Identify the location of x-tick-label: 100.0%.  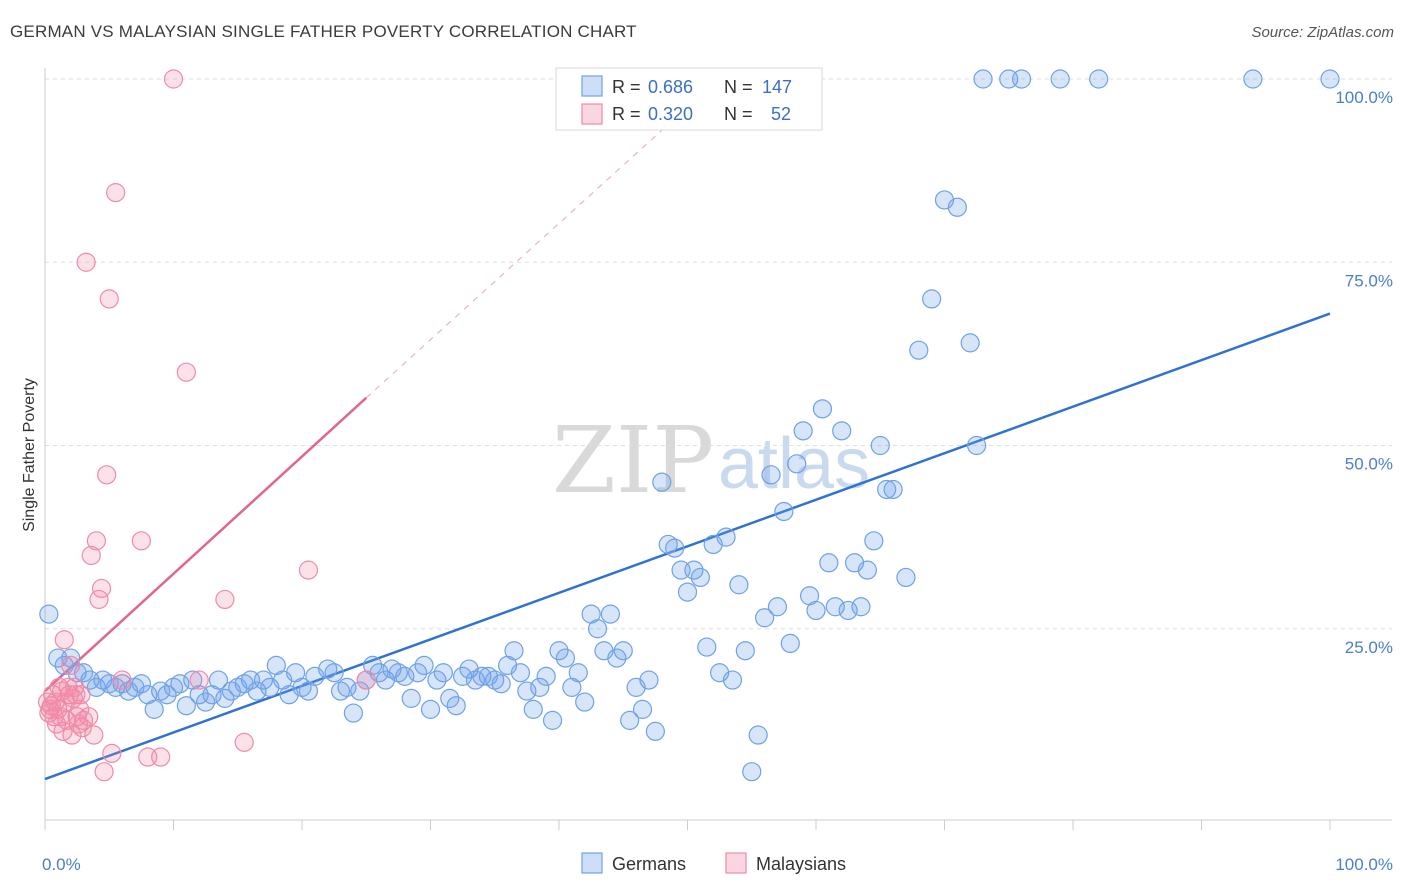
(1364, 864).